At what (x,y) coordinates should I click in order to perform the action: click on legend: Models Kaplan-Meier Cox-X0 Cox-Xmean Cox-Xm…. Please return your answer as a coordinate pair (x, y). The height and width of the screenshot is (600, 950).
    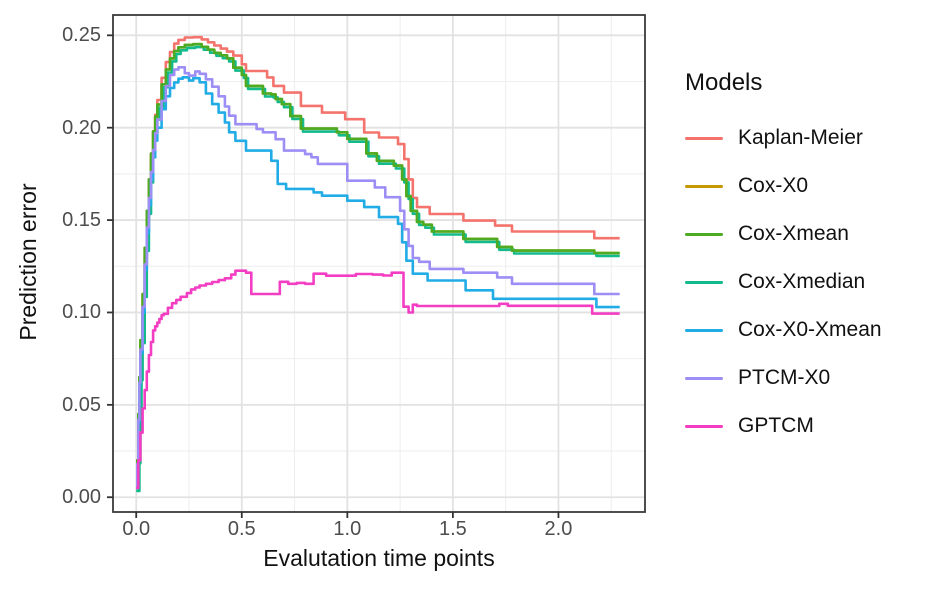
    Looking at the image, I should click on (783, 259).